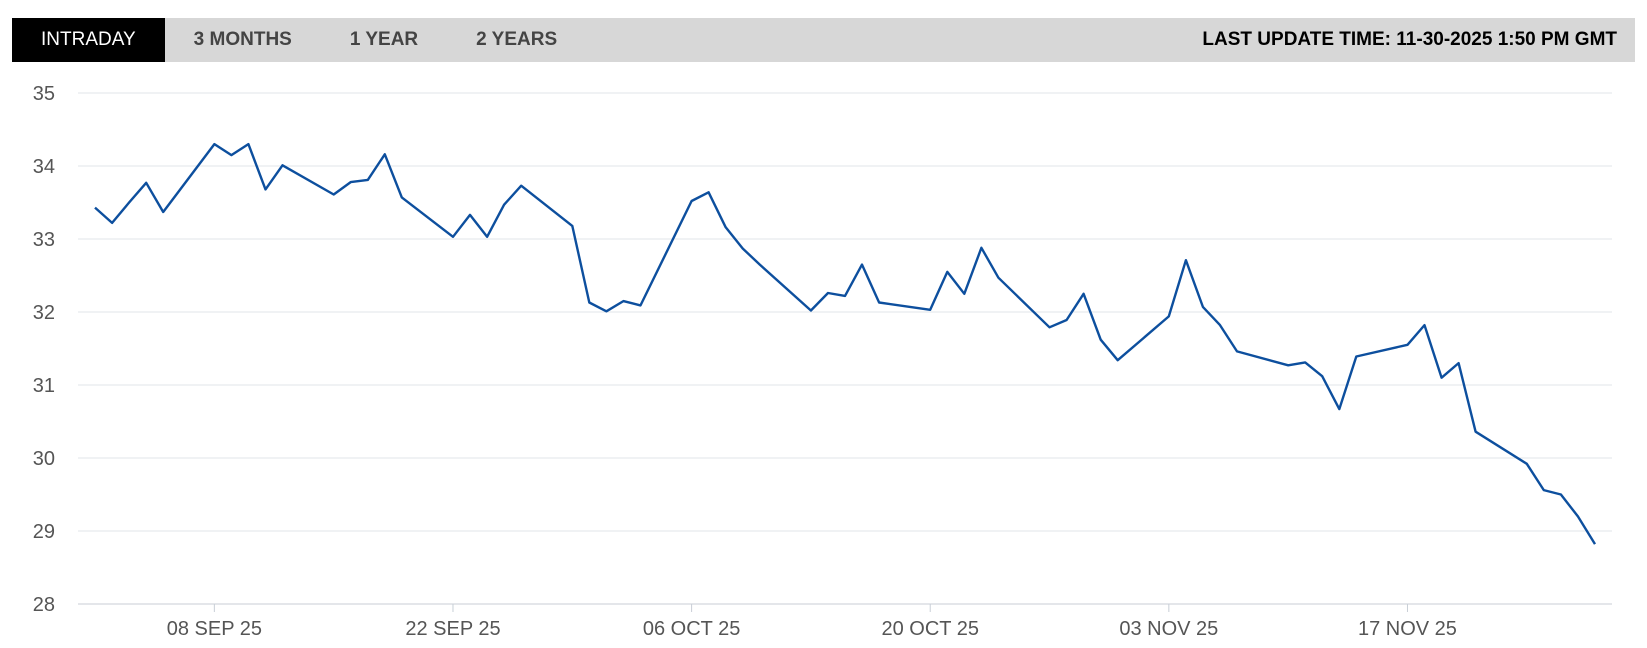 Image resolution: width=1647 pixels, height=648 pixels. I want to click on y-tick-label: 30, so click(44, 459).